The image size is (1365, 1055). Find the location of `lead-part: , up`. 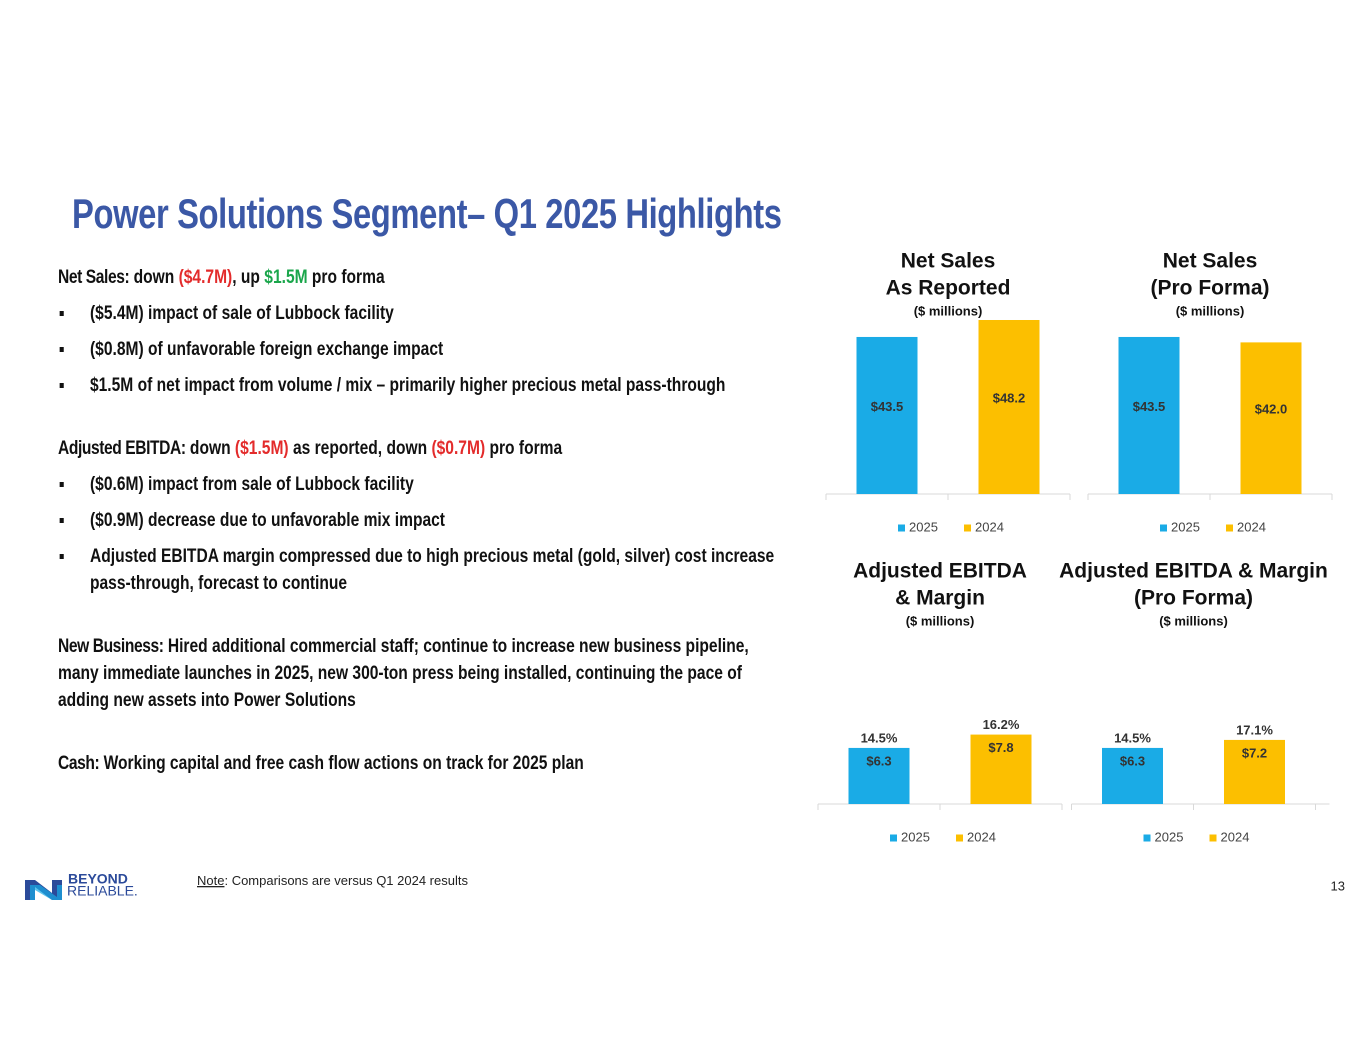

lead-part: , up is located at coordinates (248, 277).